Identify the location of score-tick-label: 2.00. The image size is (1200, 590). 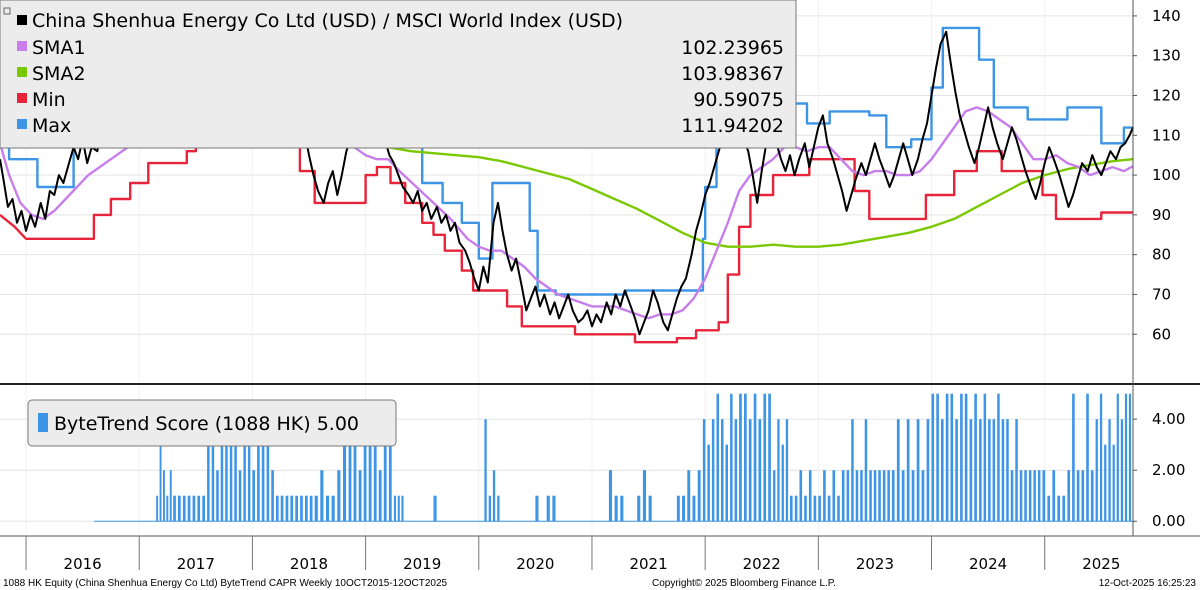
(1168, 470).